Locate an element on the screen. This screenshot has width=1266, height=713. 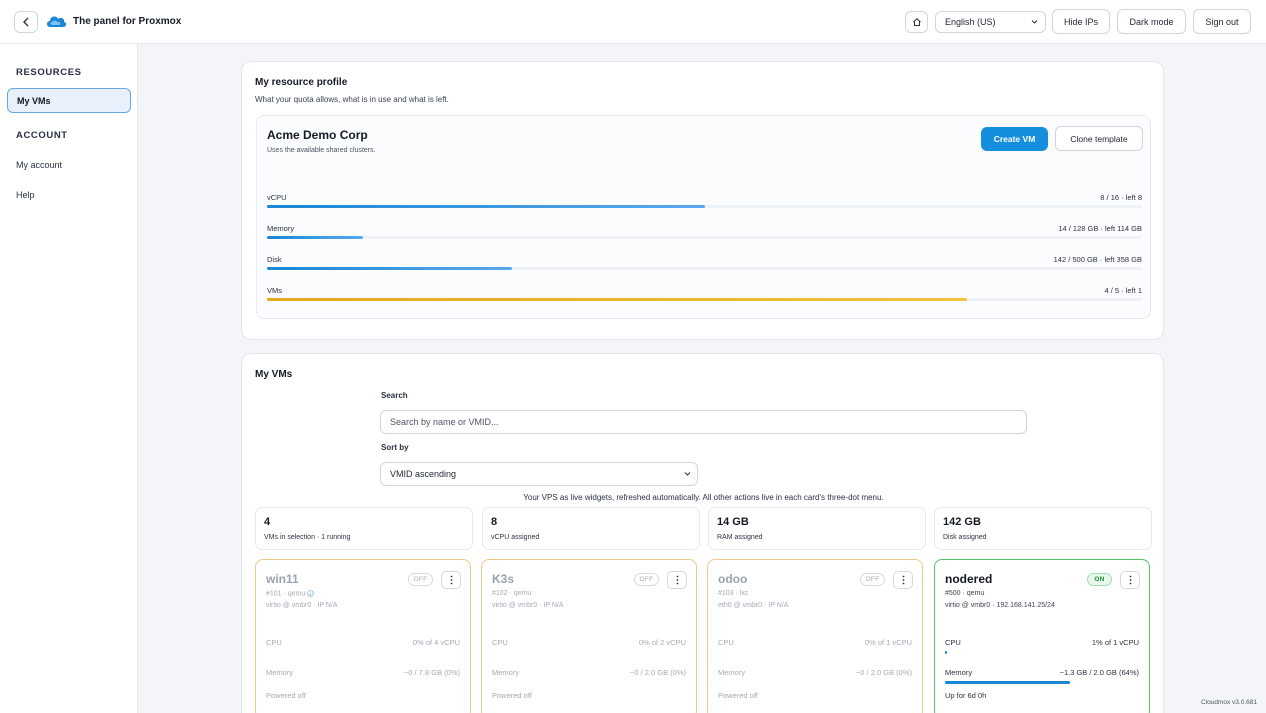
vm-uptime: Up for 6d 0h is located at coordinates (966, 695).